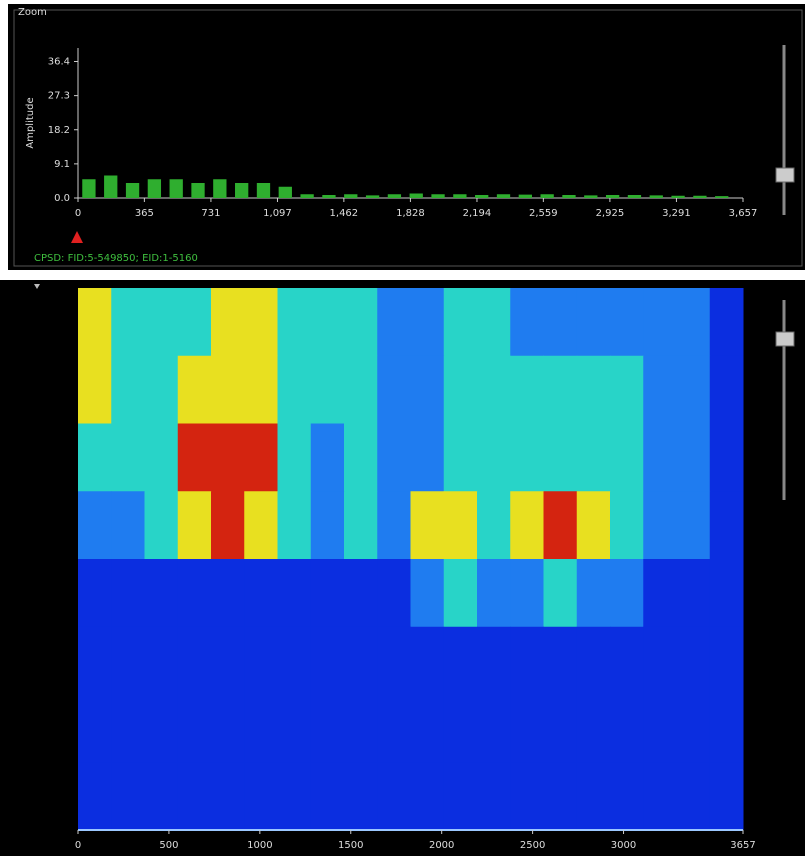 This screenshot has width=805, height=856. I want to click on x-tick-label: 1,097, so click(277, 213).